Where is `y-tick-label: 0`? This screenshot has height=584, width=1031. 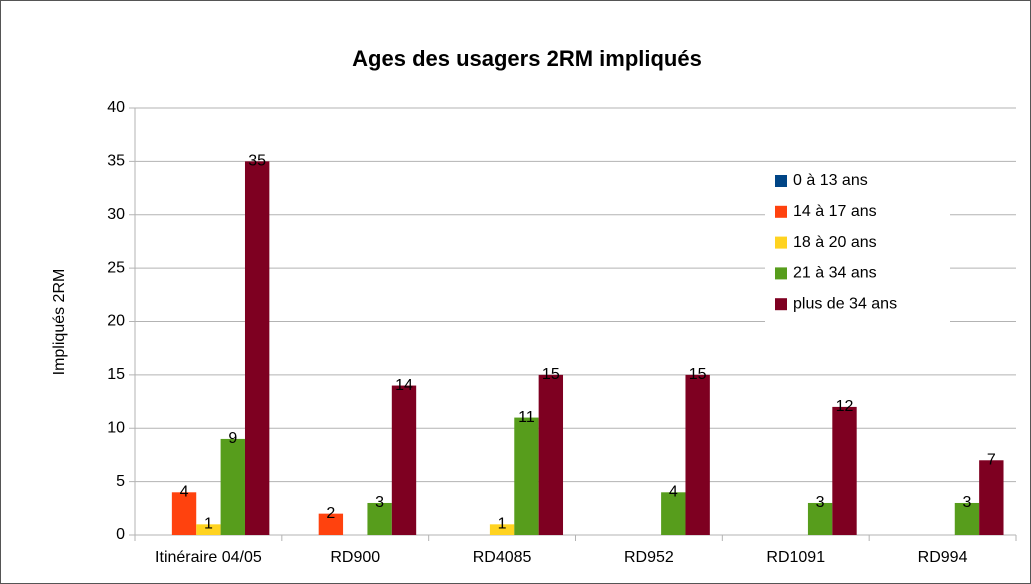
y-tick-label: 0 is located at coordinates (120, 534).